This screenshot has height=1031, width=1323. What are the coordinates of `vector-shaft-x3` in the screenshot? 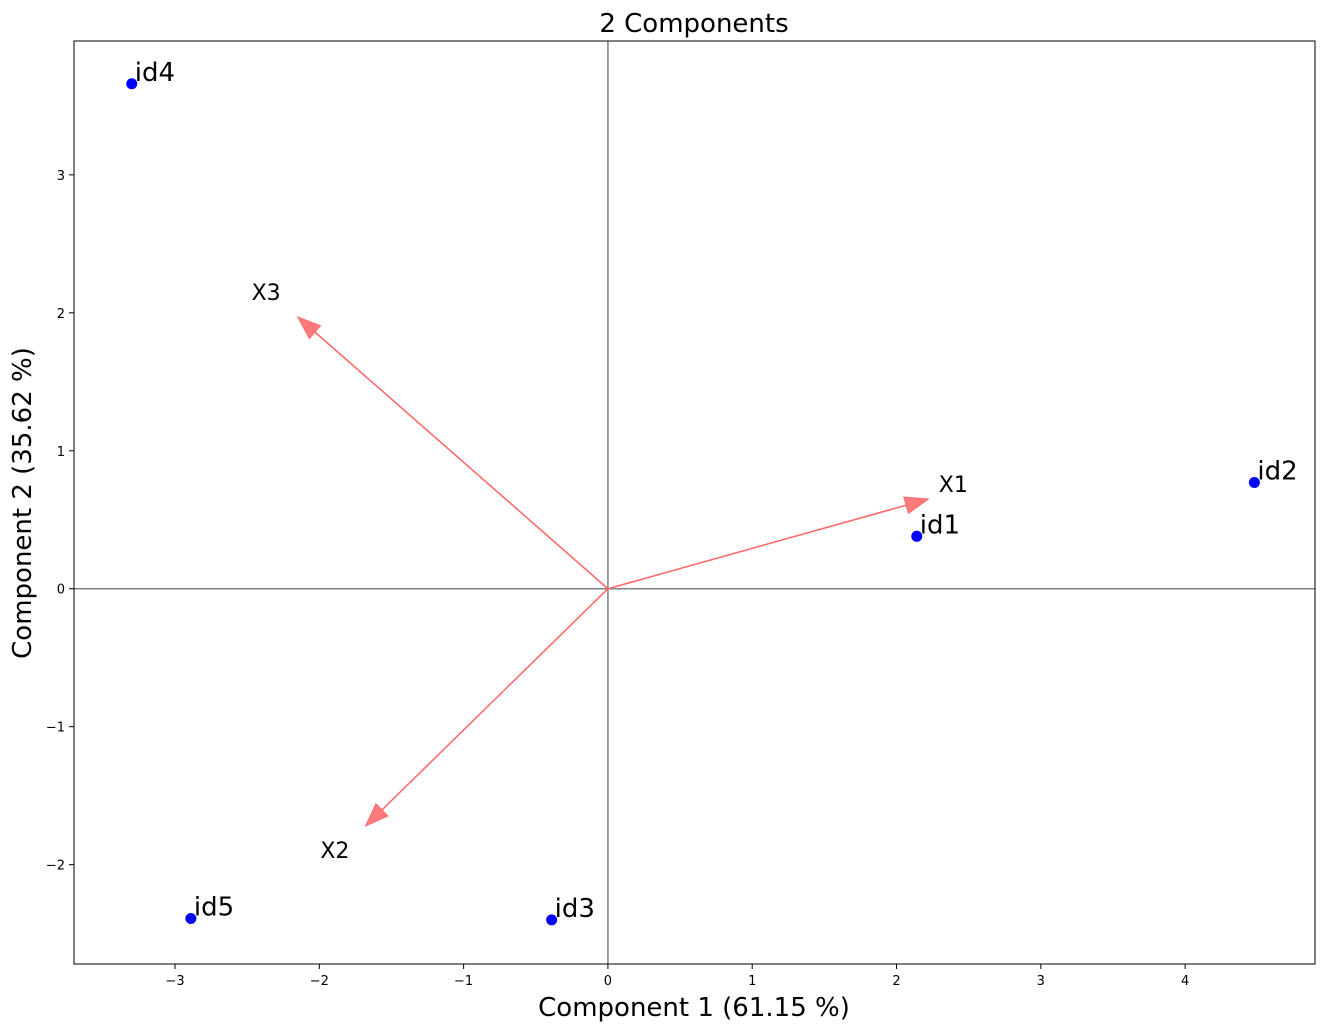 It's located at (461, 460).